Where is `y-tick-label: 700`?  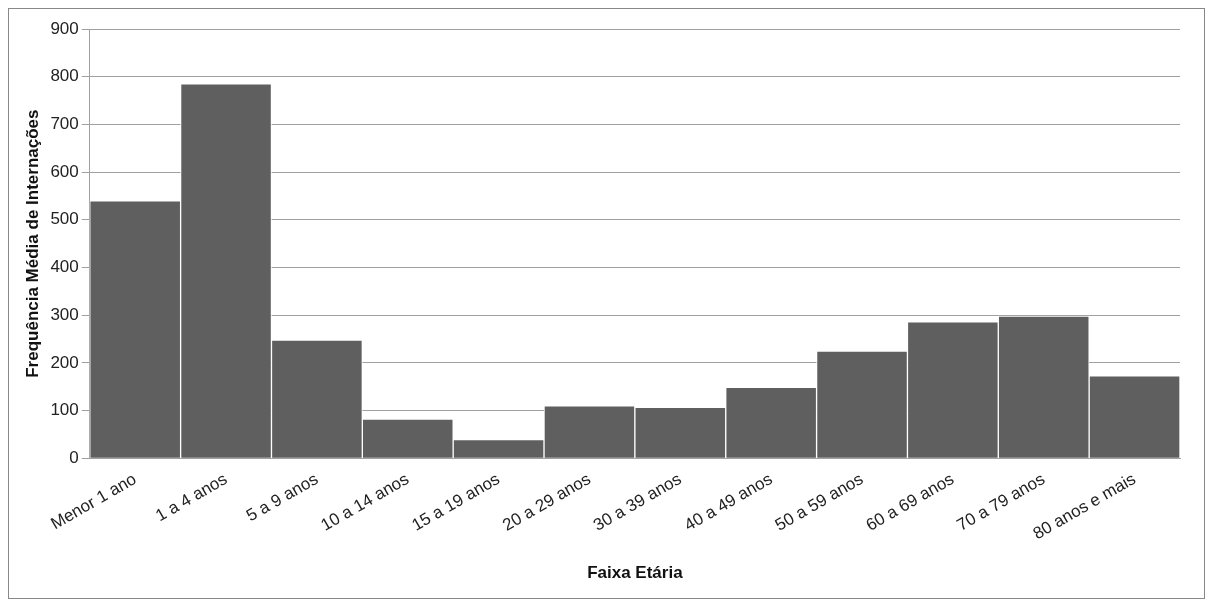
y-tick-label: 700 is located at coordinates (64, 124).